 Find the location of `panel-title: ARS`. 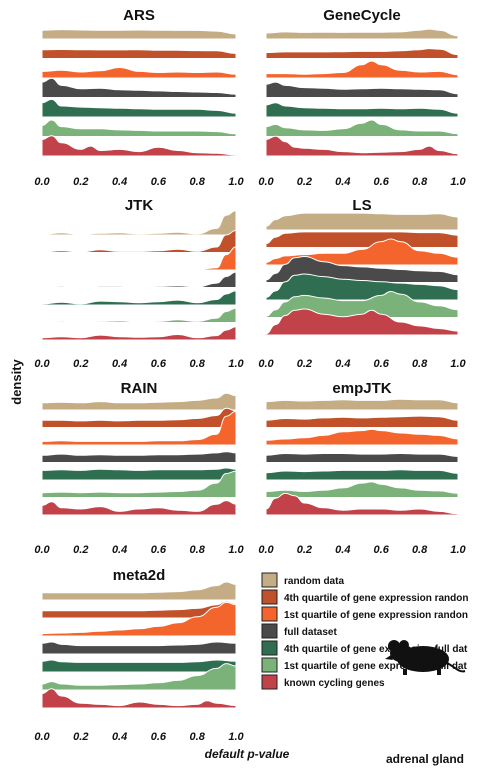

panel-title: ARS is located at coordinates (139, 15).